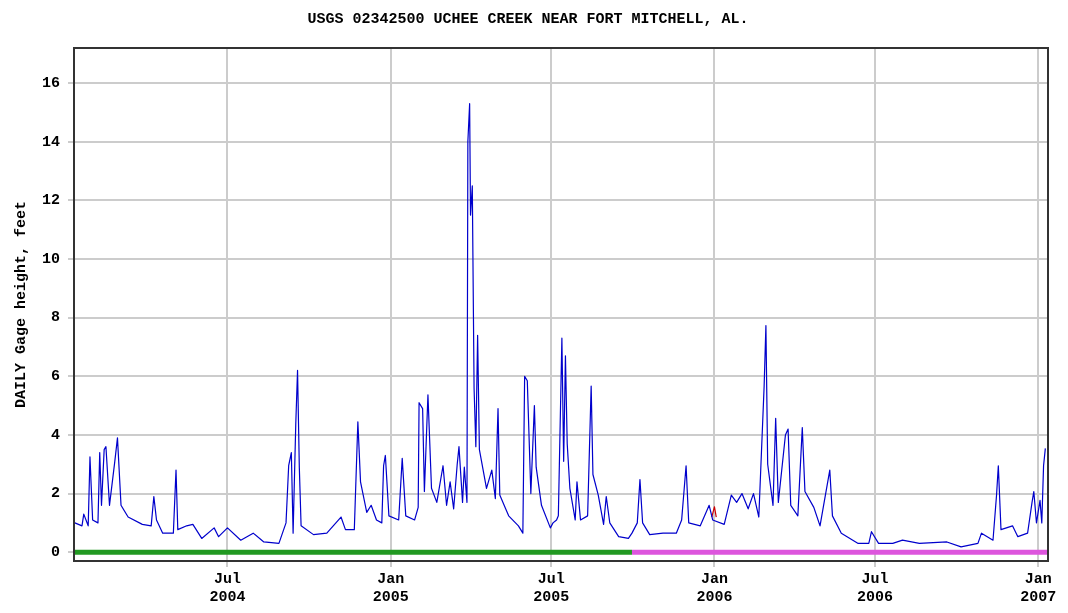 This screenshot has width=1068, height=613. Describe the element at coordinates (50, 142) in the screenshot. I see `y-tick-label: 14` at that location.